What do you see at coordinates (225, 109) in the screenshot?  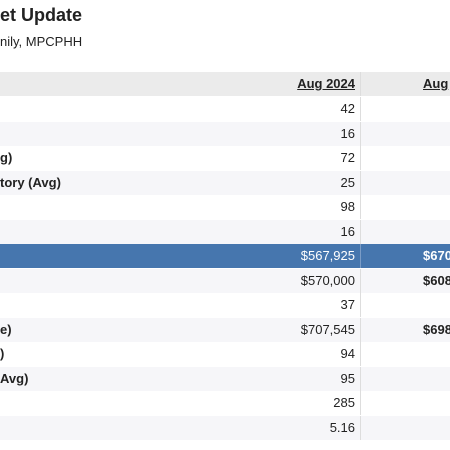 I see `table-row: 42` at bounding box center [225, 109].